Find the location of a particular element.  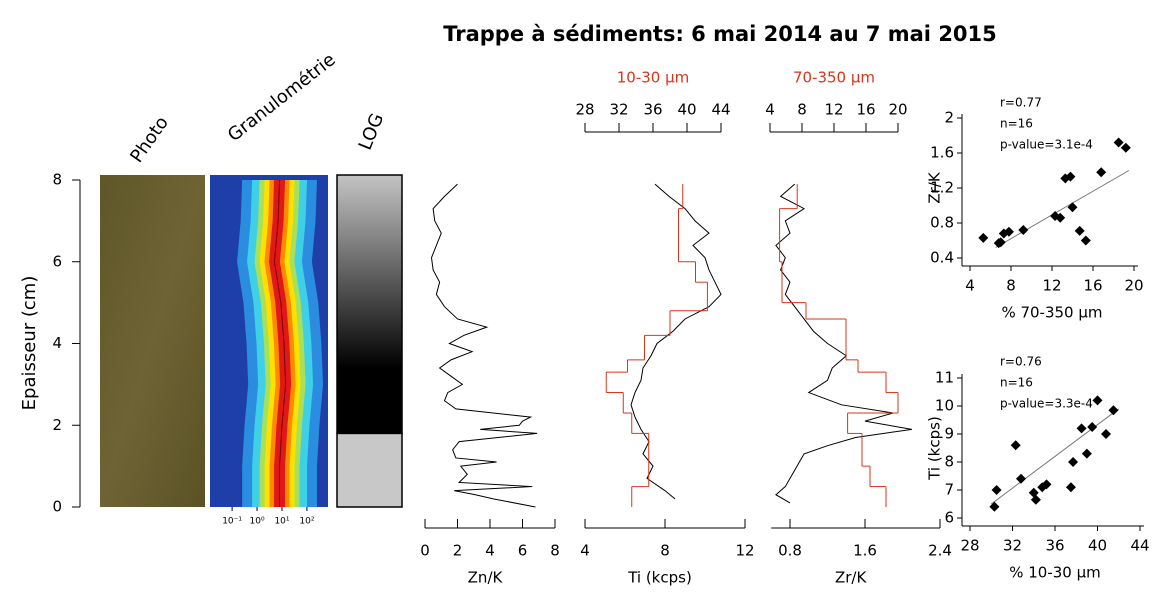

x-tick-label: 2.4 is located at coordinates (940, 551).